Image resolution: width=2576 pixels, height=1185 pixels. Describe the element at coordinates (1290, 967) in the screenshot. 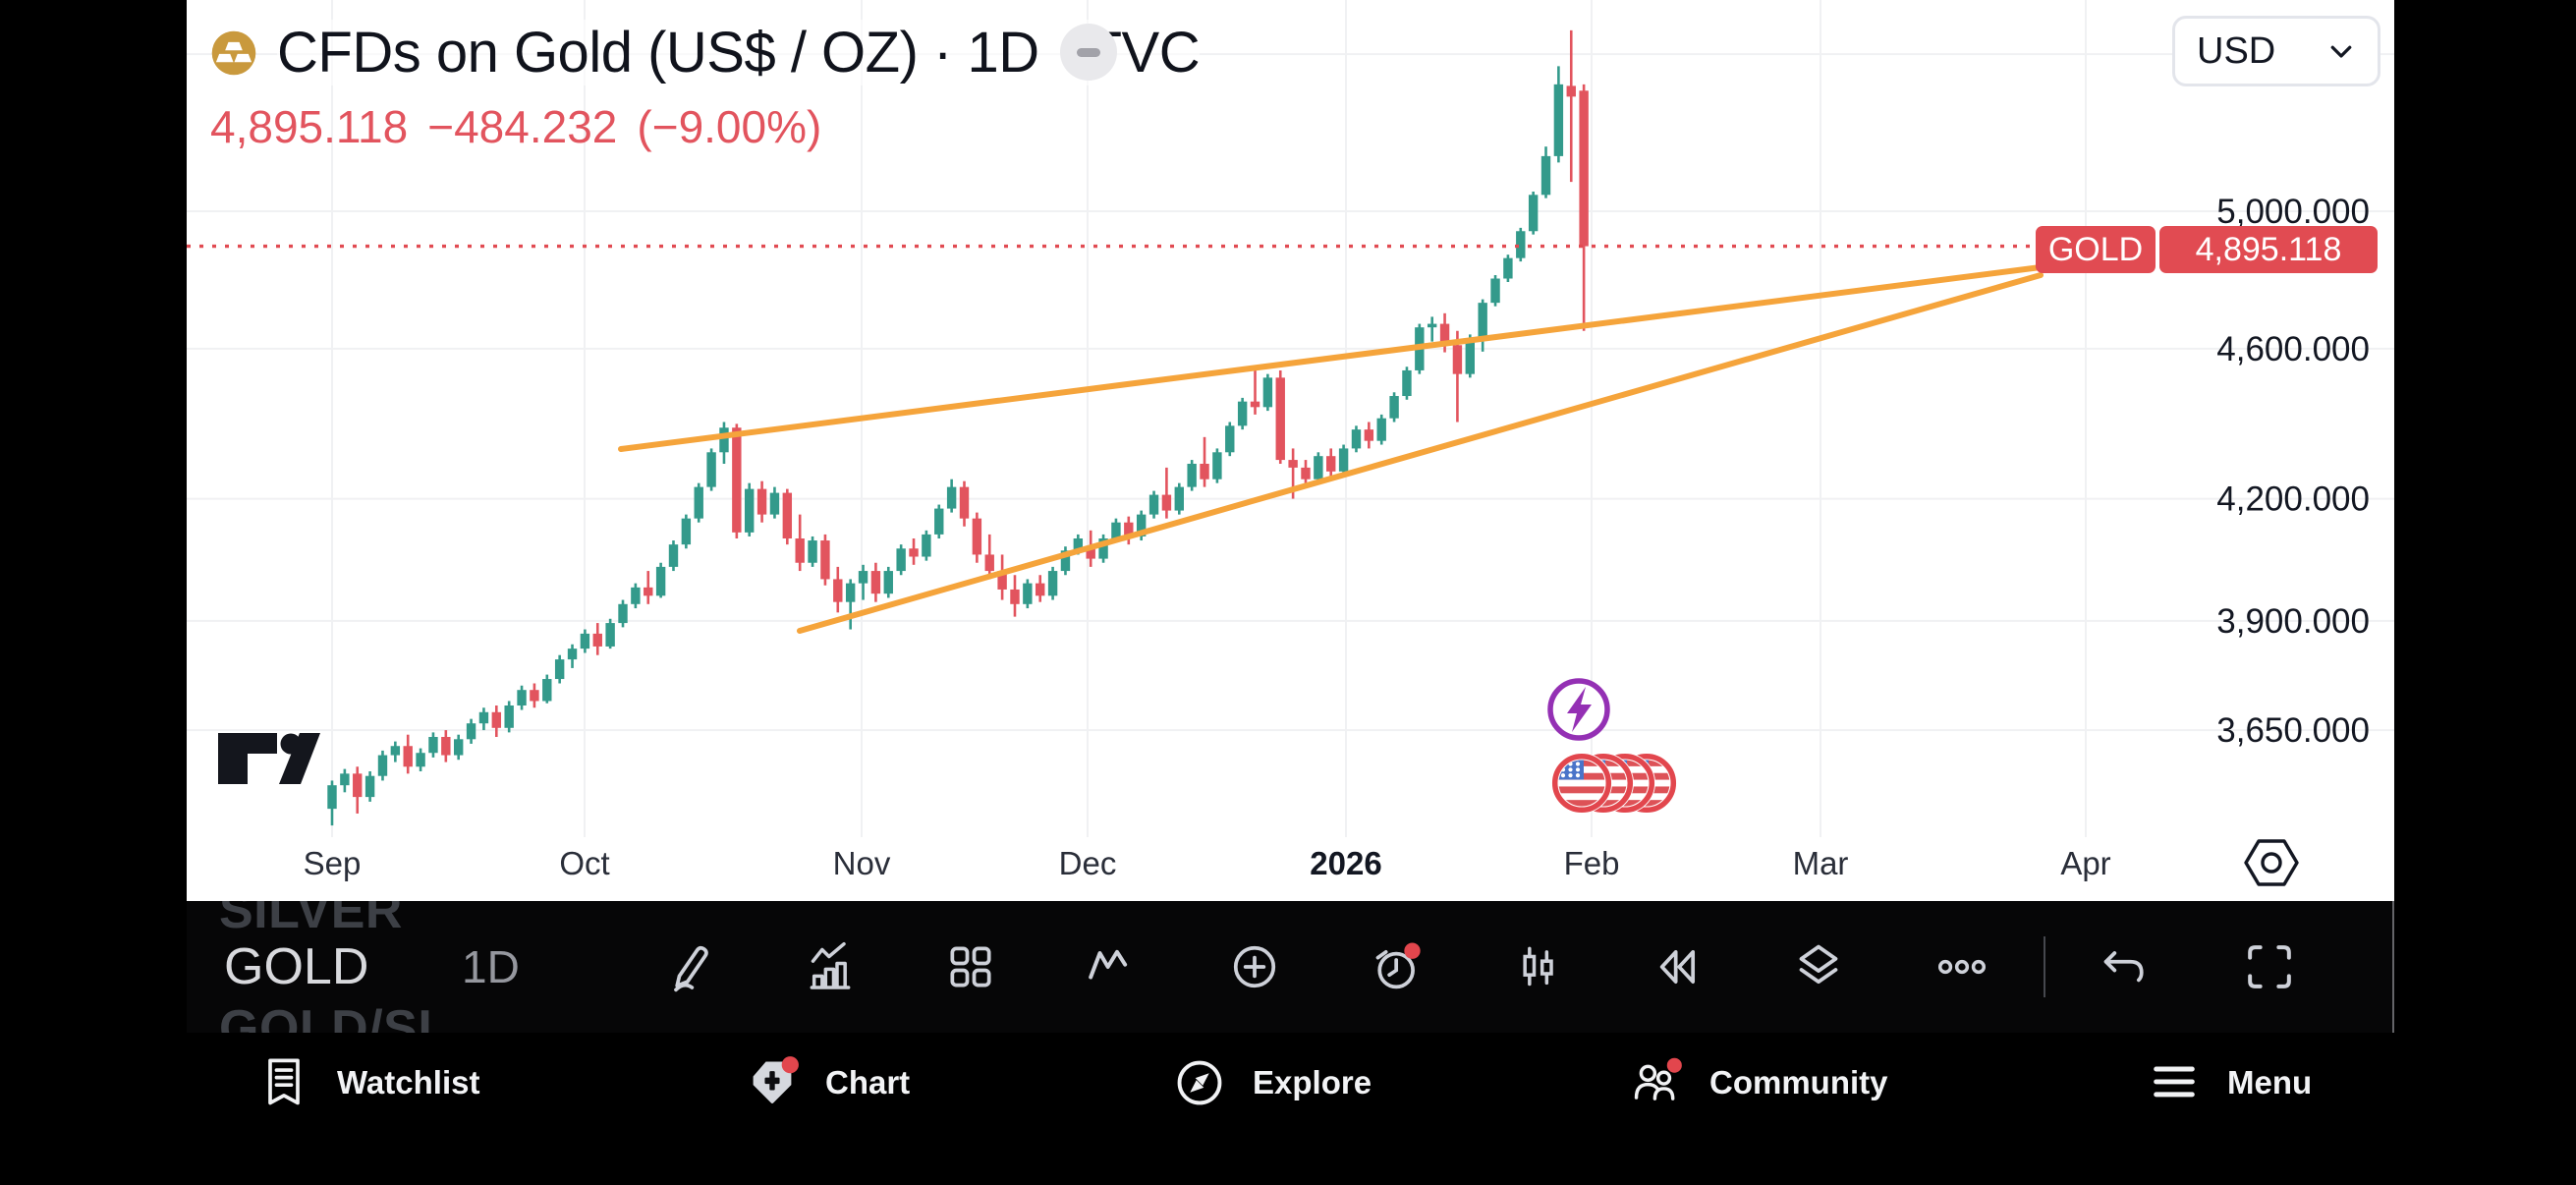

I see `chart-toolbar-strip: SILVER GOLD/SI GOLD 1D` at that location.